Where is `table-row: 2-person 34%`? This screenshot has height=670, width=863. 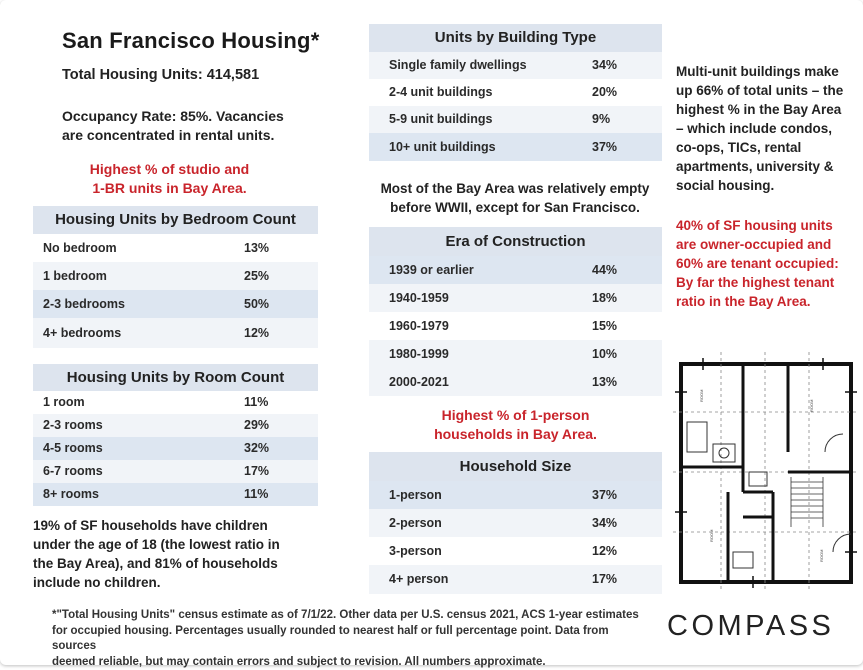
table-row: 2-person 34% is located at coordinates (515, 523).